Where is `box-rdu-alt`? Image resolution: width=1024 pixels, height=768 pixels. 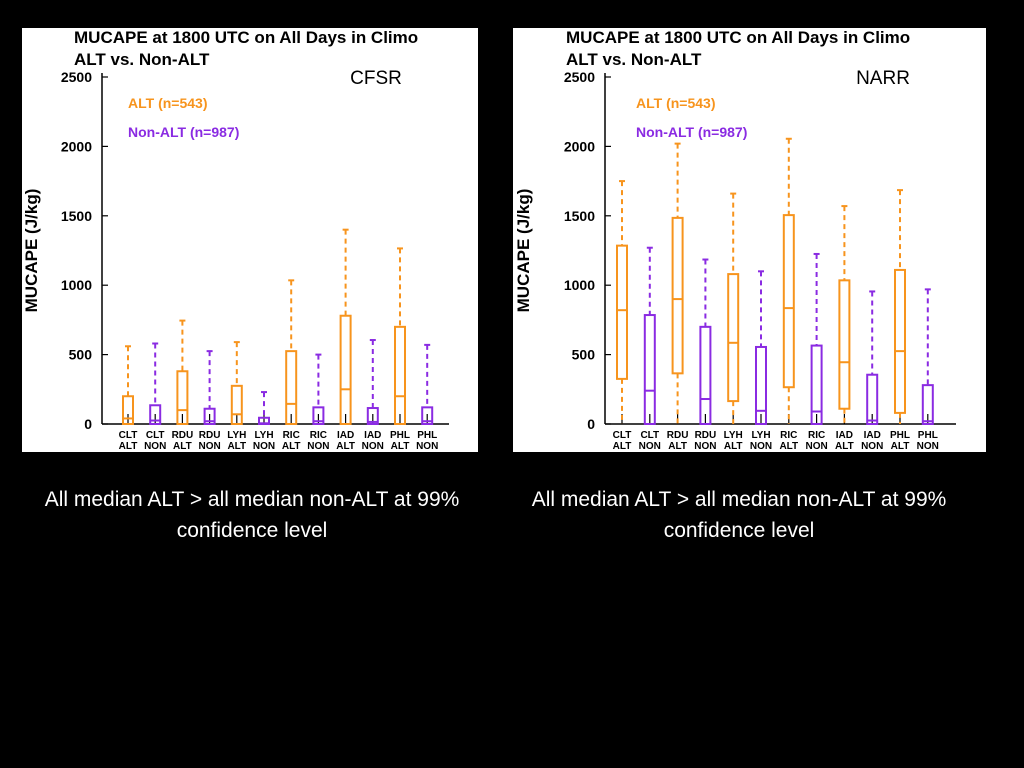 box-rdu-alt is located at coordinates (182, 372).